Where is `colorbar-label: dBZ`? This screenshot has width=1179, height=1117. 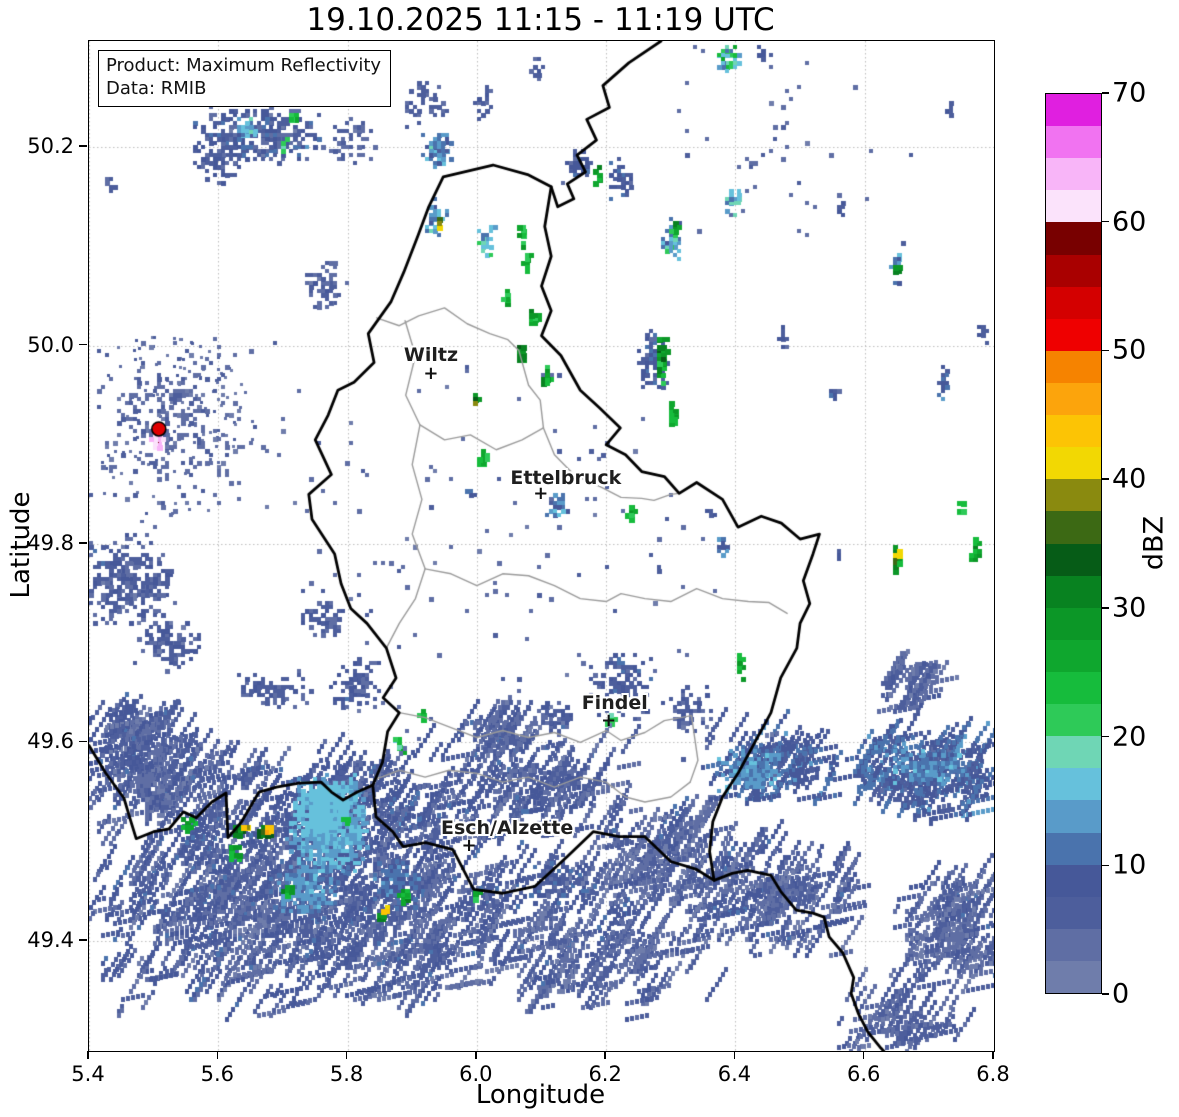
colorbar-label: dBZ is located at coordinates (1154, 543).